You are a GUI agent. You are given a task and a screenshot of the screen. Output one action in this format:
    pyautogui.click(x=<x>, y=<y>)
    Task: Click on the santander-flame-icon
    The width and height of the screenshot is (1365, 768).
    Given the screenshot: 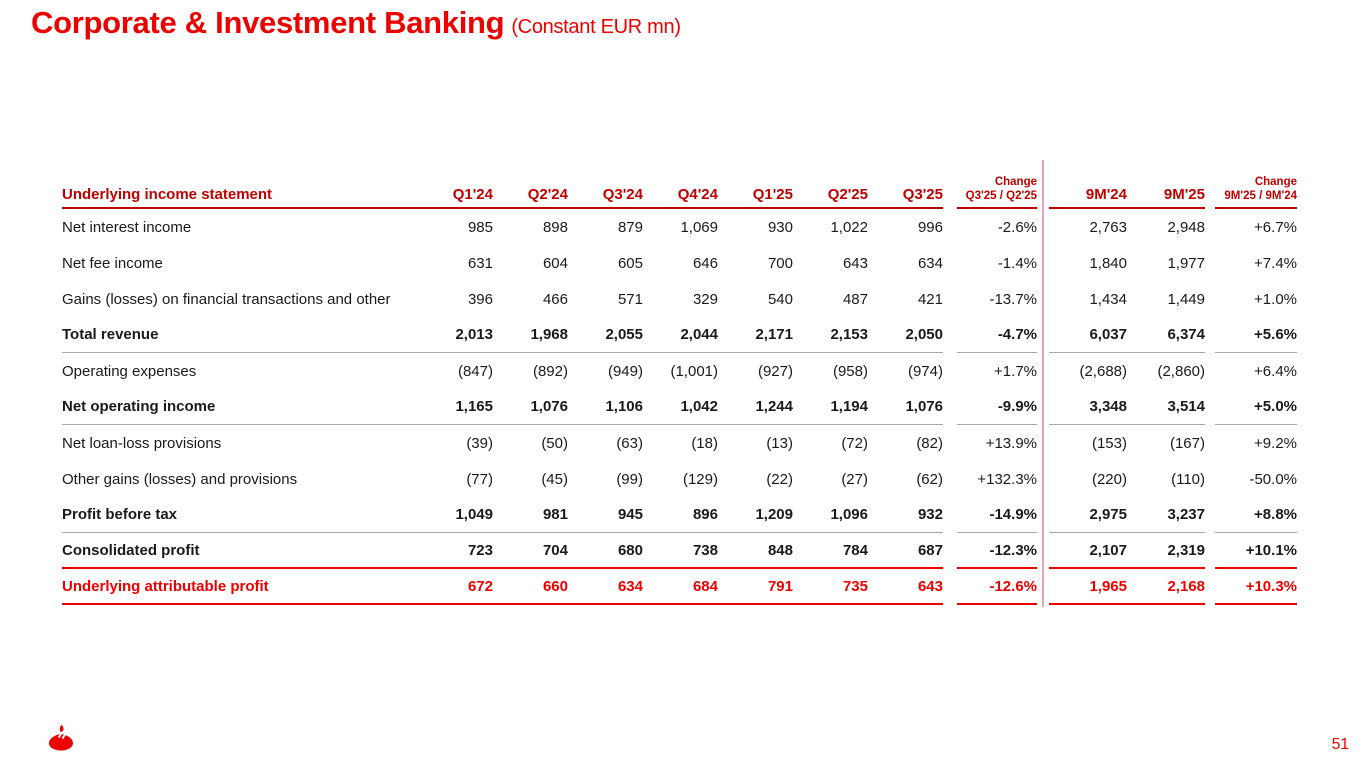 What is the action you would take?
    pyautogui.click(x=61, y=740)
    